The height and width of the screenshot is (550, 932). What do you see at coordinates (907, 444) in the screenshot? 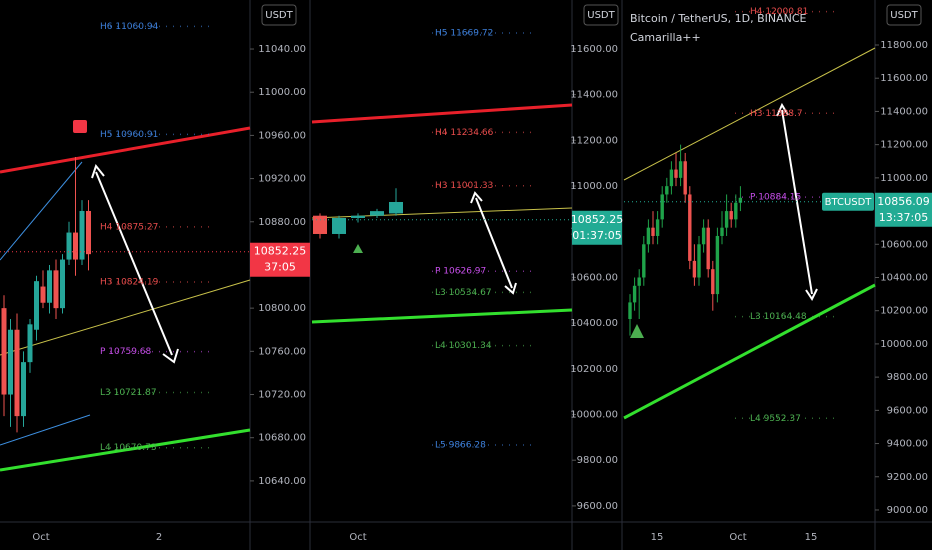
I see `y-tick-label: 9400.00` at bounding box center [907, 444].